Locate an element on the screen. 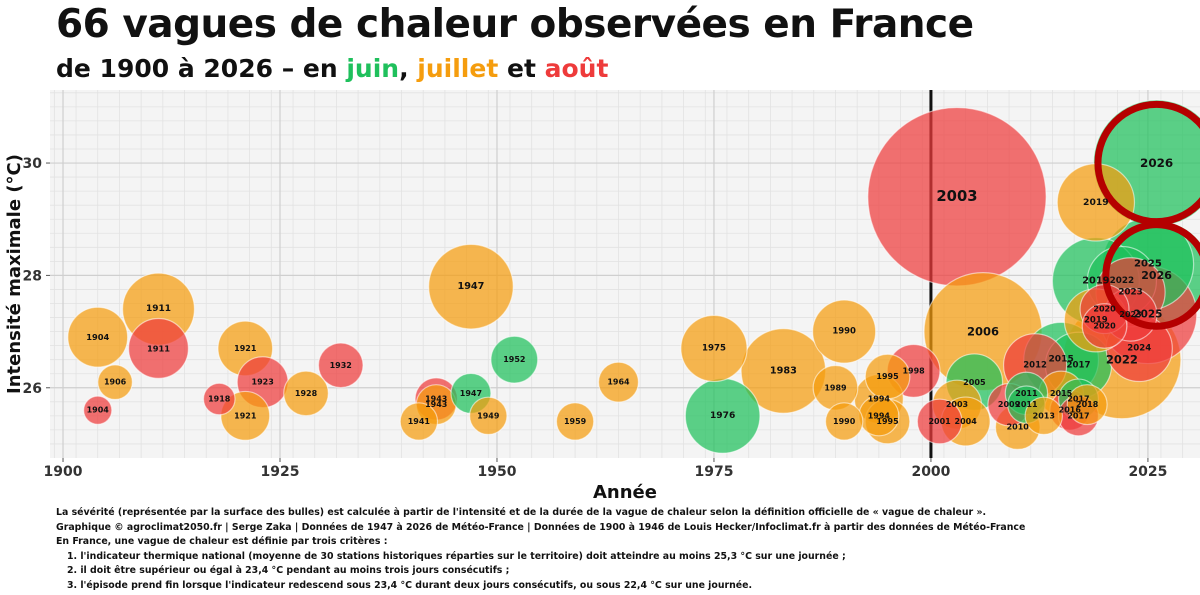 Image resolution: width=1200 pixels, height=595 pixels. bubble-label-2016: 2016 is located at coordinates (1070, 410).